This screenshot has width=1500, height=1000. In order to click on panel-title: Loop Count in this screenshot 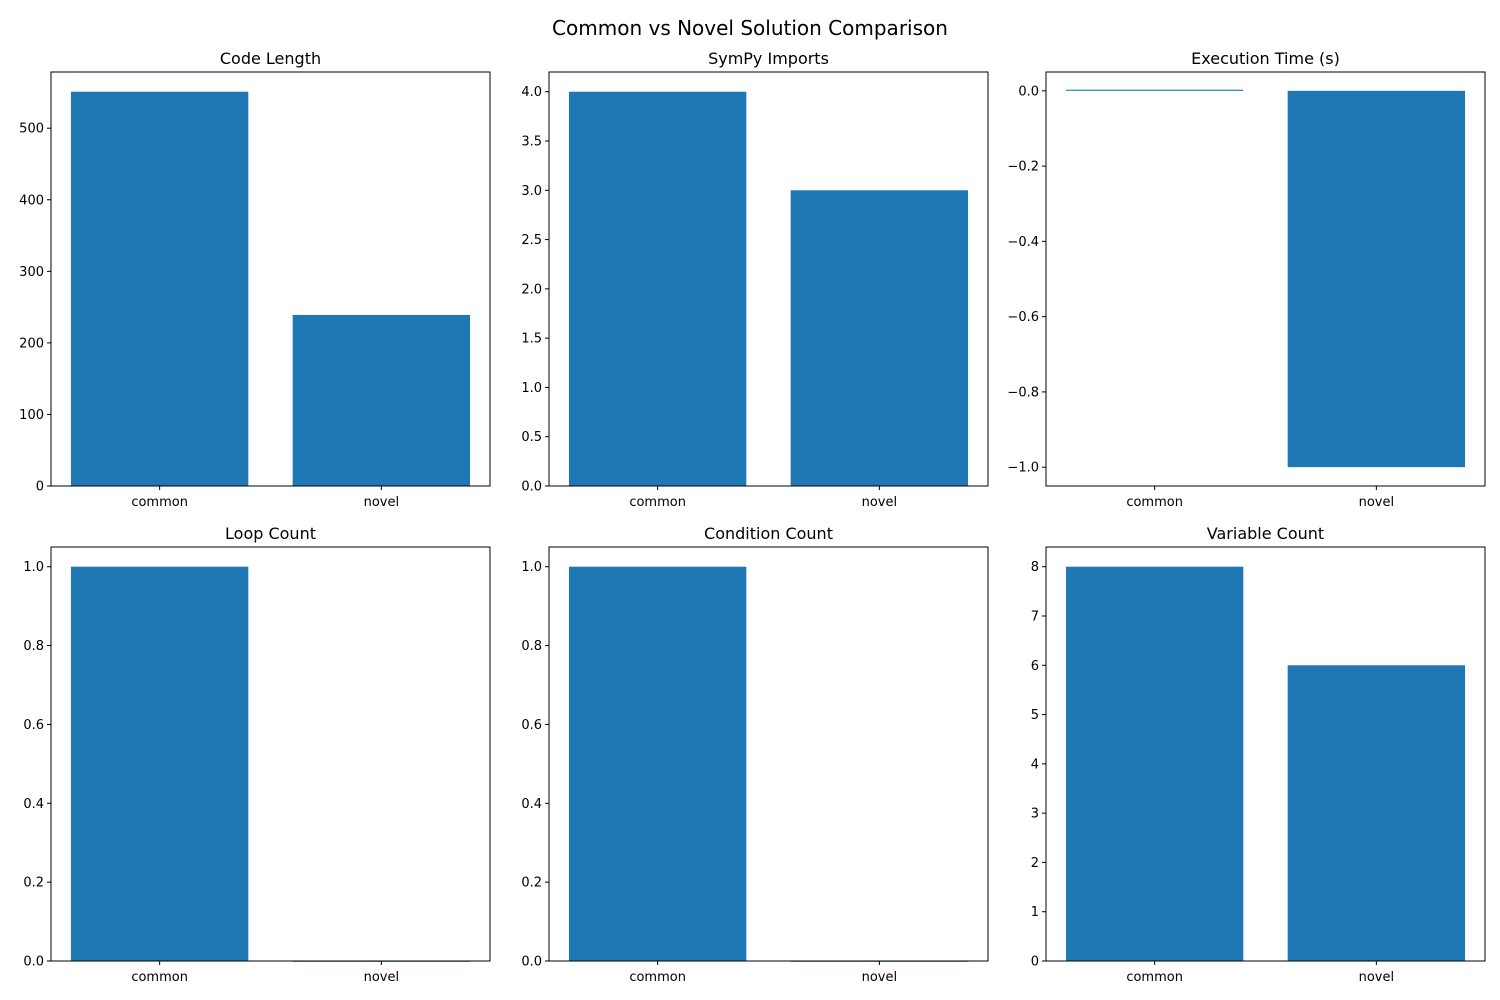, I will do `click(270, 533)`.